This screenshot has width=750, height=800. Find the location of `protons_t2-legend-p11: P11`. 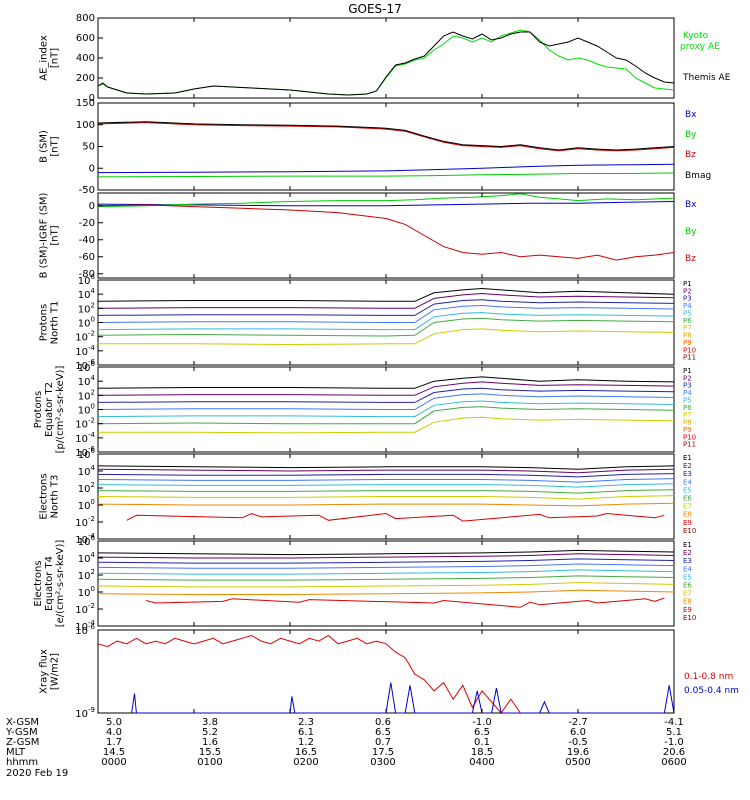

protons_t2-legend-p11: P11 is located at coordinates (689, 445).